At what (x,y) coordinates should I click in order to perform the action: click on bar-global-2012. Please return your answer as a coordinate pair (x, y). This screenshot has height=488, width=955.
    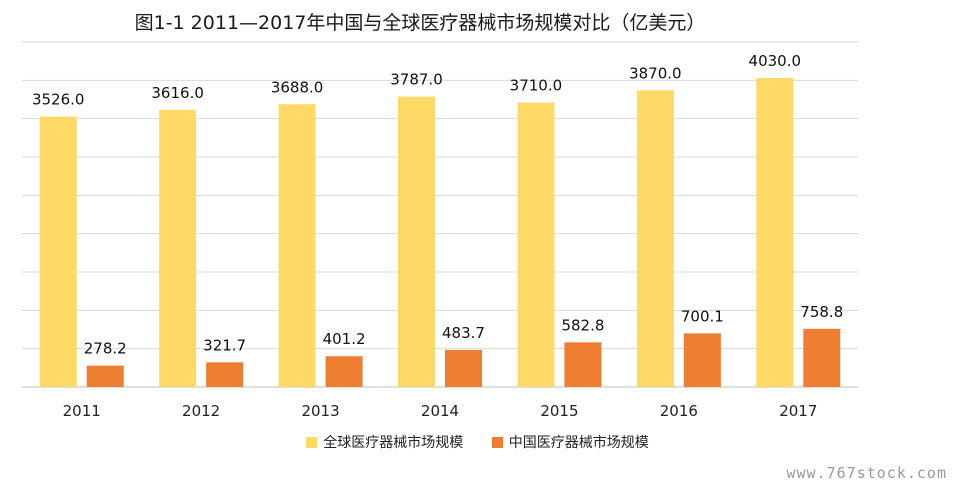
    Looking at the image, I should click on (178, 248).